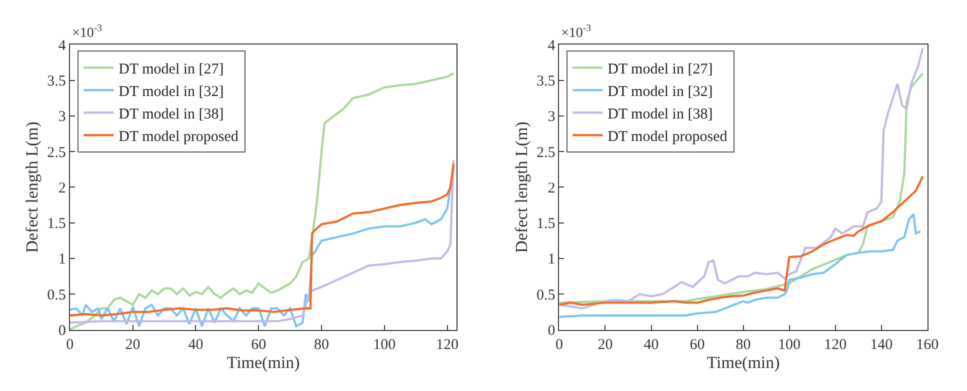 The width and height of the screenshot is (967, 391). I want to click on x-tick-label: 160, so click(927, 344).